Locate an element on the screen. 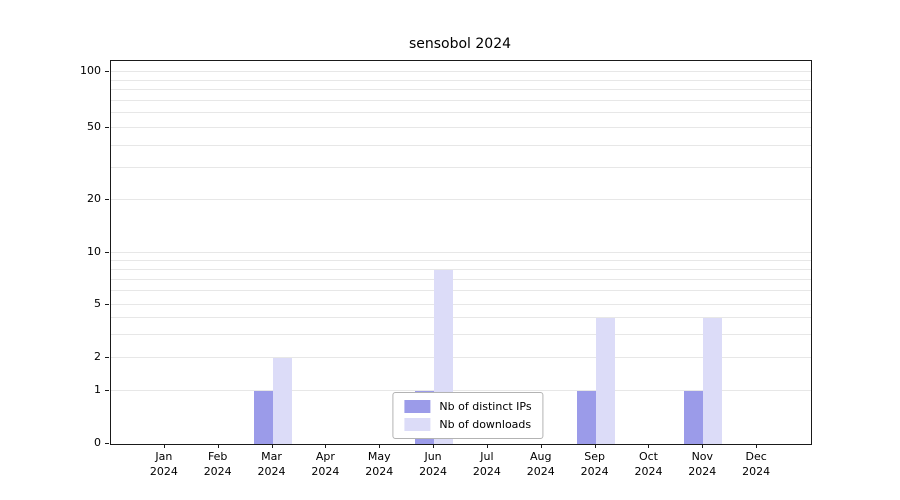  x-tick-label: May 2024 is located at coordinates (379, 464).